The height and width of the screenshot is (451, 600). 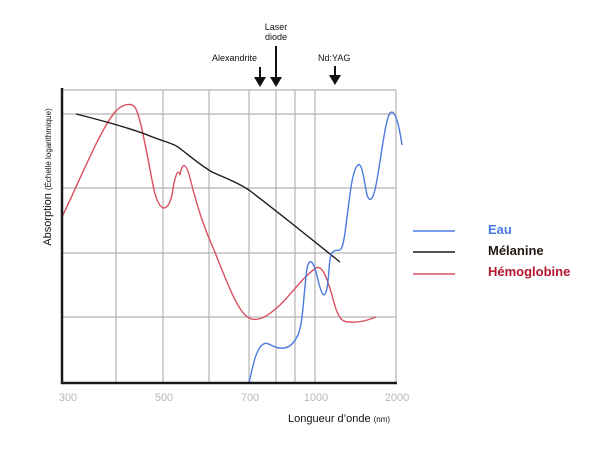 What do you see at coordinates (276, 66) in the screenshot?
I see `arrow-laser-diode-icon` at bounding box center [276, 66].